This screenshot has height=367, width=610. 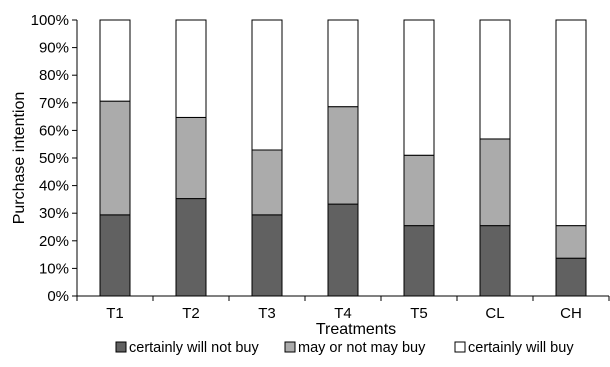 What do you see at coordinates (419, 313) in the screenshot?
I see `x-tick-label: T5` at bounding box center [419, 313].